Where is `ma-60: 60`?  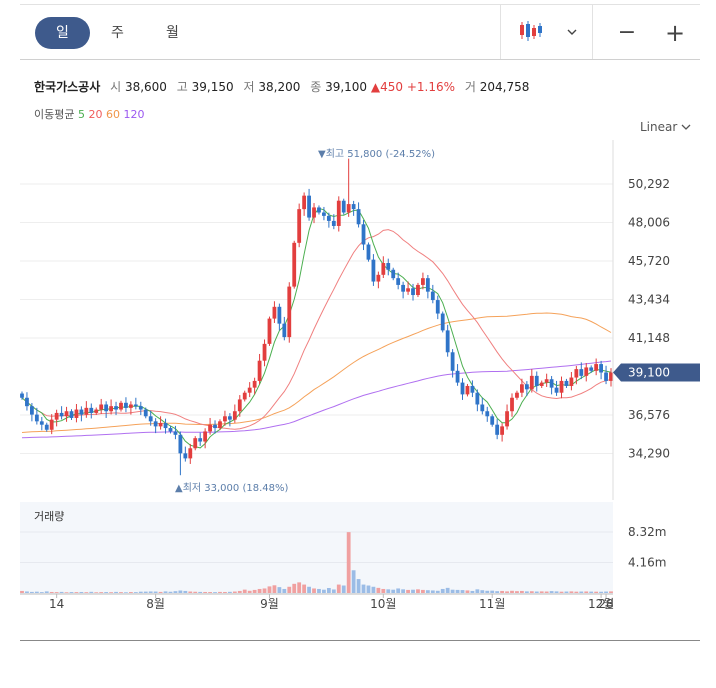 ma-60: 60 is located at coordinates (112, 114).